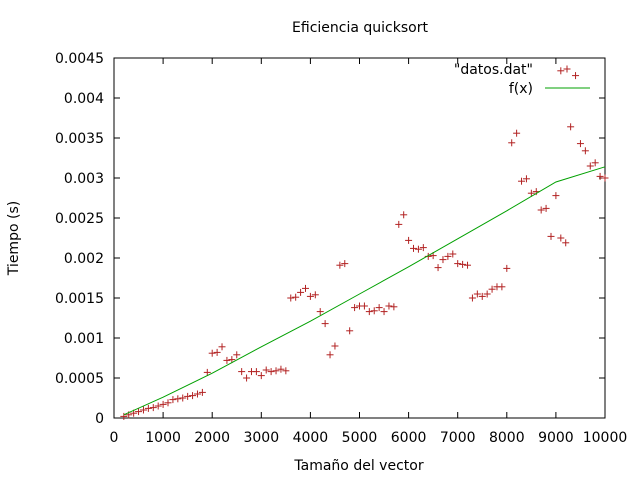  Describe the element at coordinates (409, 438) in the screenshot. I see `x-tick-label: 6000` at that location.